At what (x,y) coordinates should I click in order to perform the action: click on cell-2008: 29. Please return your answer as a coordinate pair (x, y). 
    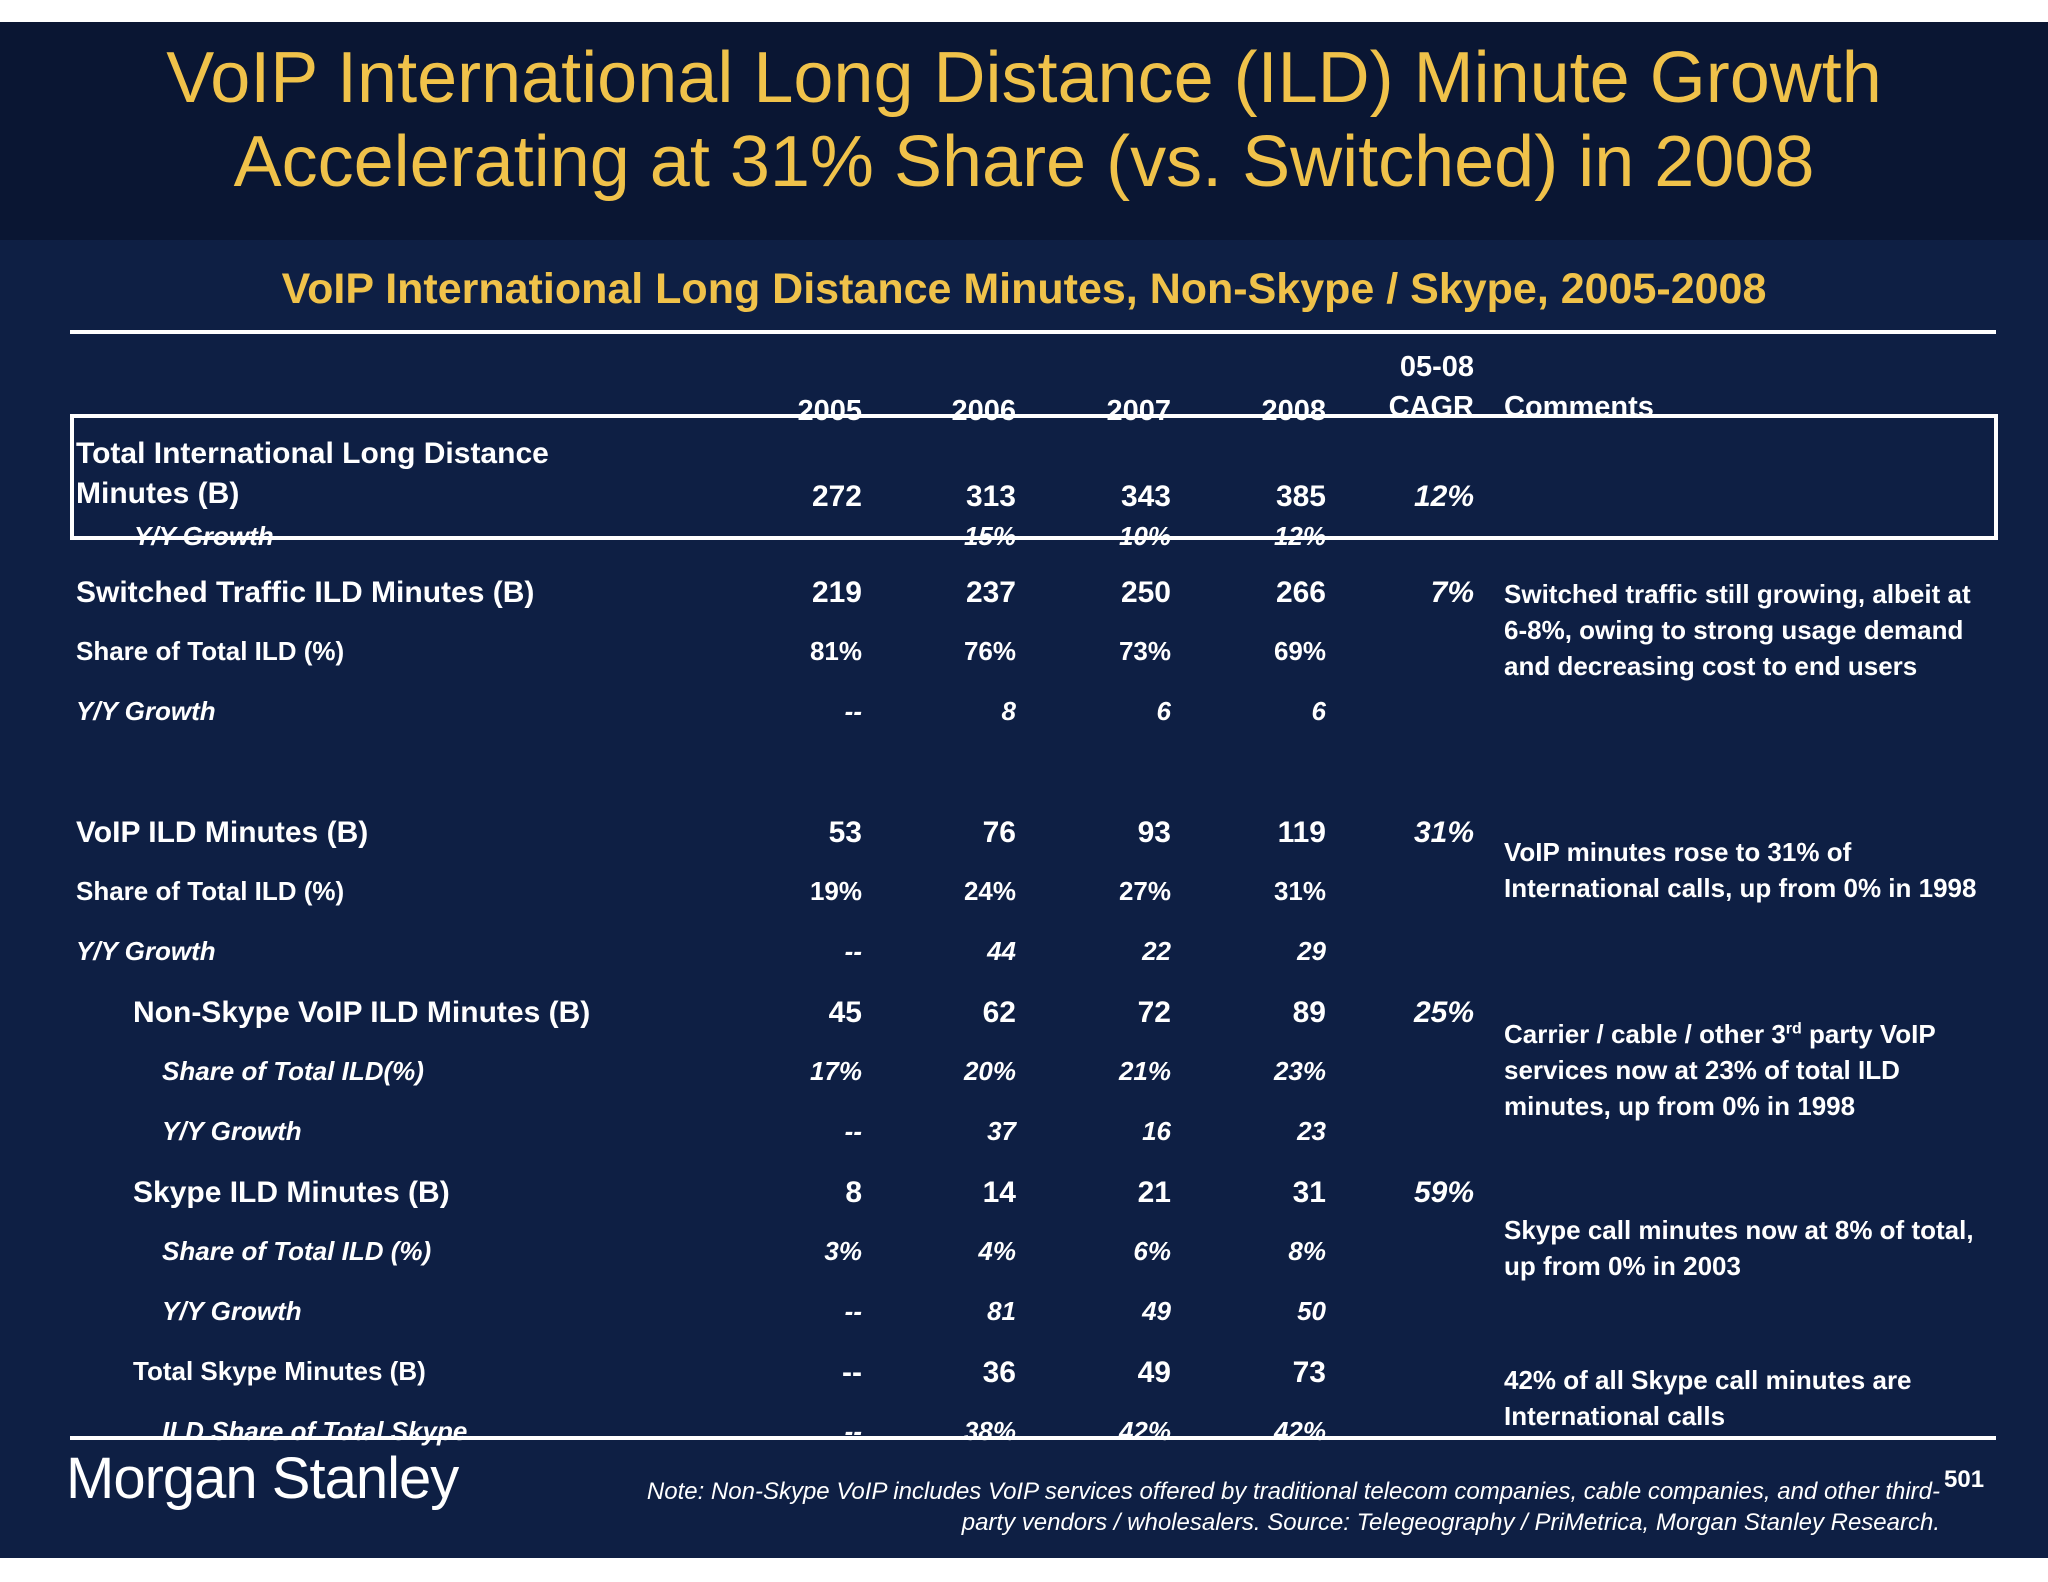
    Looking at the image, I should click on (1311, 951).